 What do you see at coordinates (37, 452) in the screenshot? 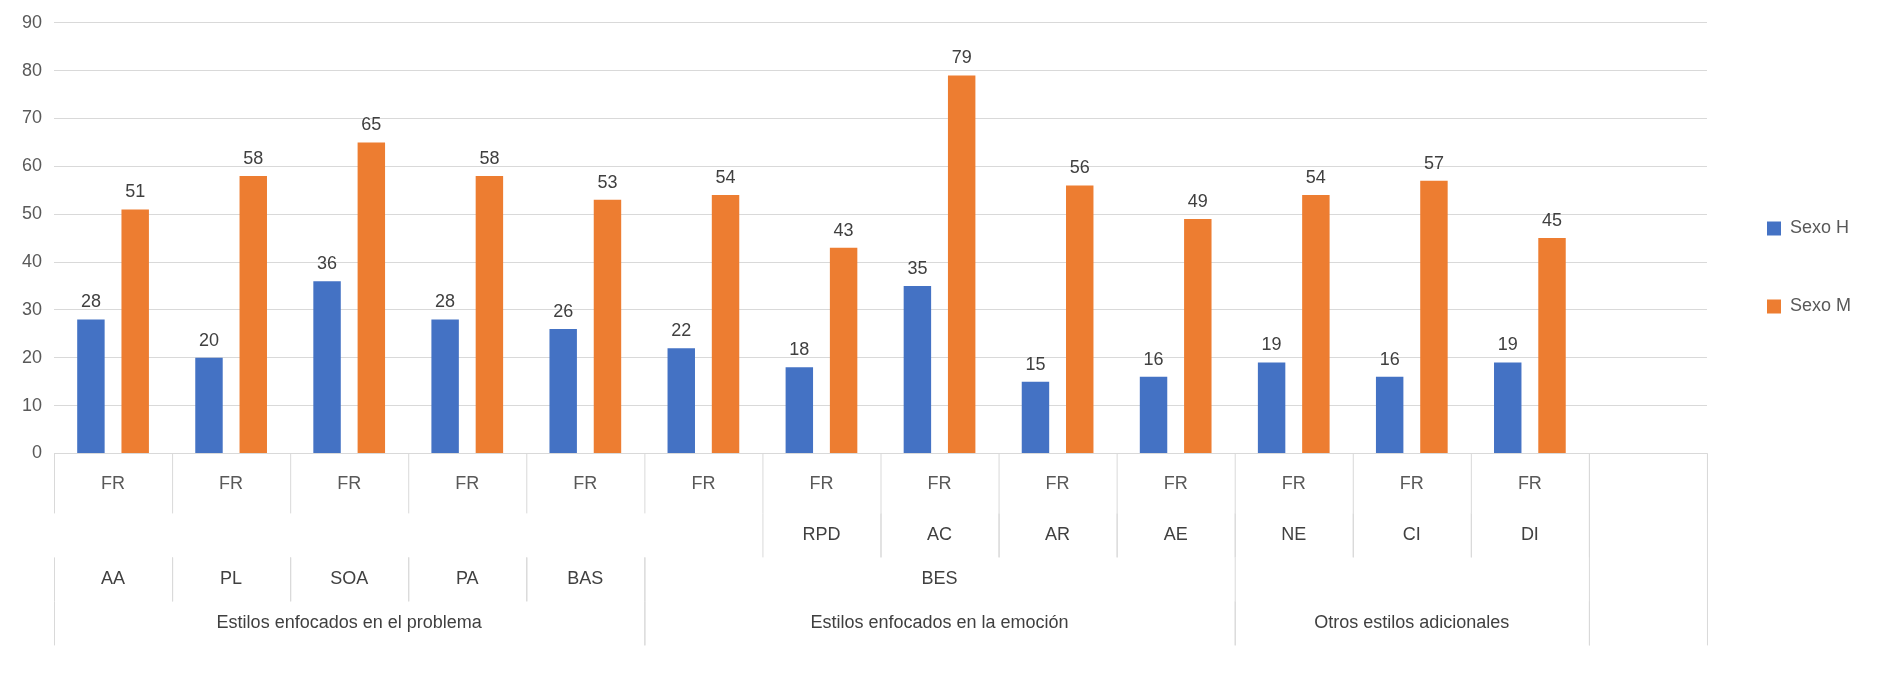
I see `y-tick-label: 0` at bounding box center [37, 452].